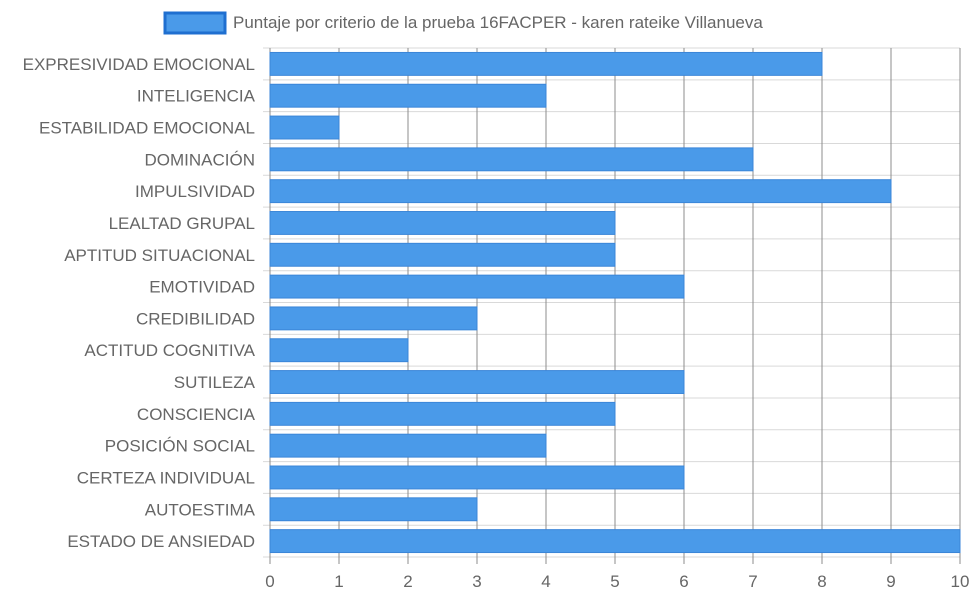 This screenshot has width=975, height=605. I want to click on x-axis-ticks: 0 1 2 3 4 5 6 7 8 9 10, so click(617, 581).